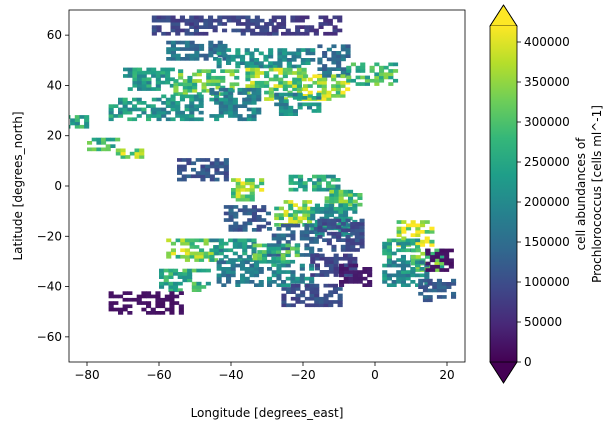  I want to click on y-tick-label: 40, so click(54, 85).